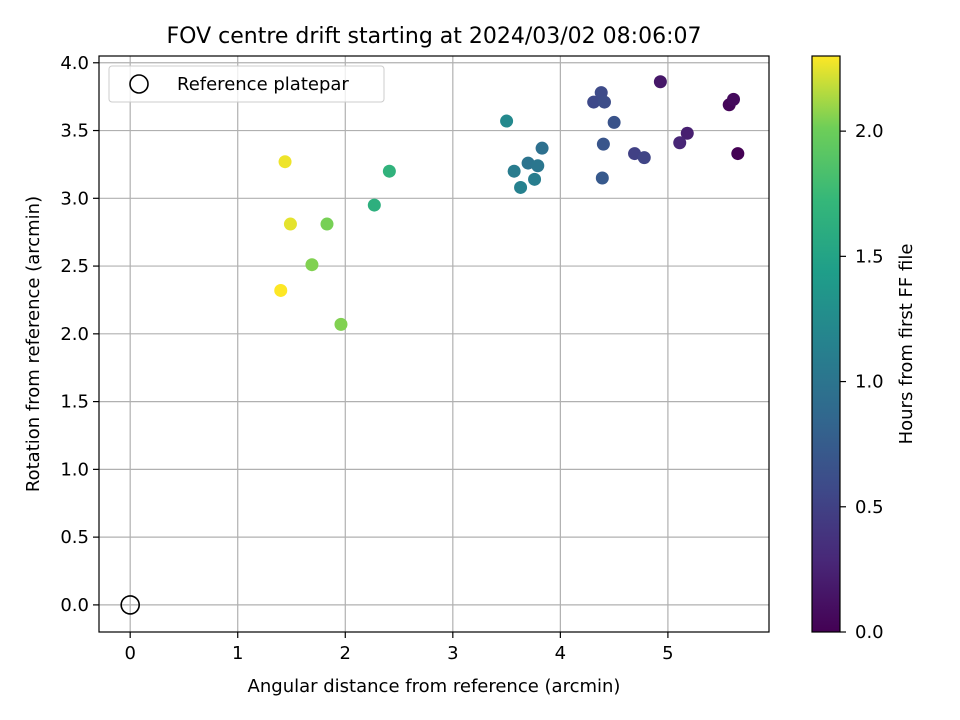 This screenshot has height=720, width=960. I want to click on colorbar-tick-label: 1.5, so click(869, 256).